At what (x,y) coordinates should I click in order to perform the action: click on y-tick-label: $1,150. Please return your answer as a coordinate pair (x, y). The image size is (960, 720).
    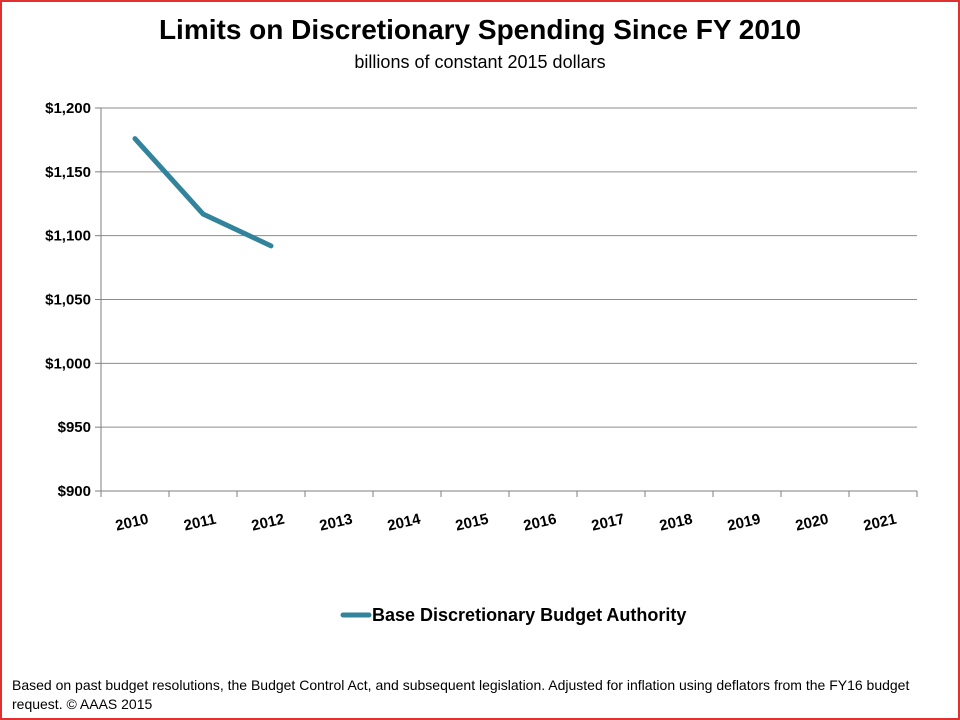
    Looking at the image, I should click on (68, 172).